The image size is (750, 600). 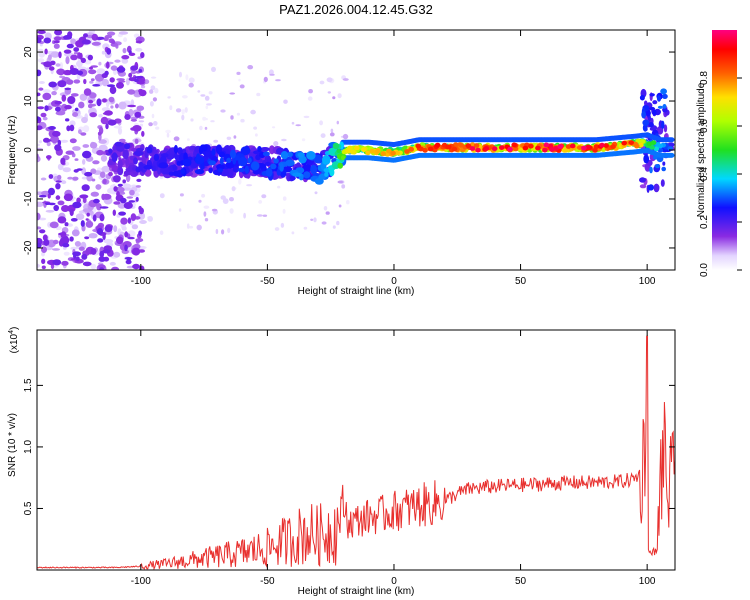 I want to click on y-tick-label: 0, so click(x=28, y=150).